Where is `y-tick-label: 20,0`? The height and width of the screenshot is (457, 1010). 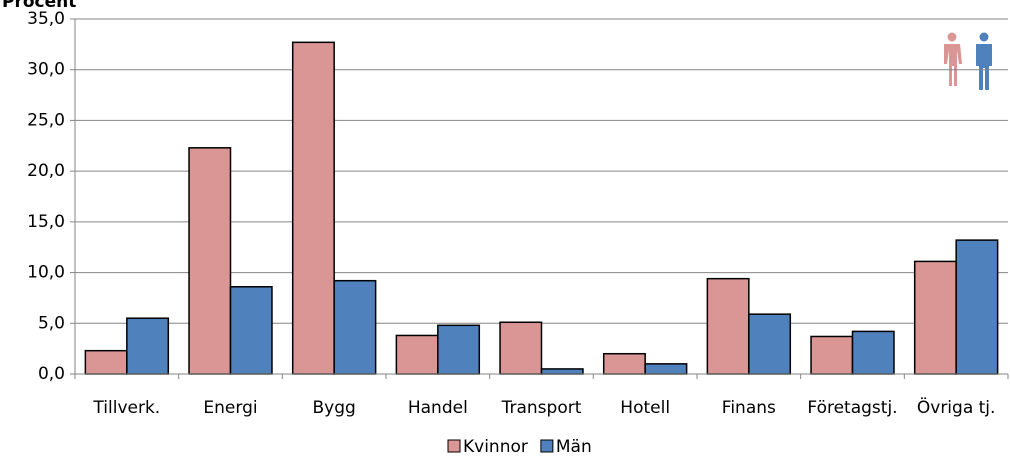
y-tick-label: 20,0 is located at coordinates (46, 171).